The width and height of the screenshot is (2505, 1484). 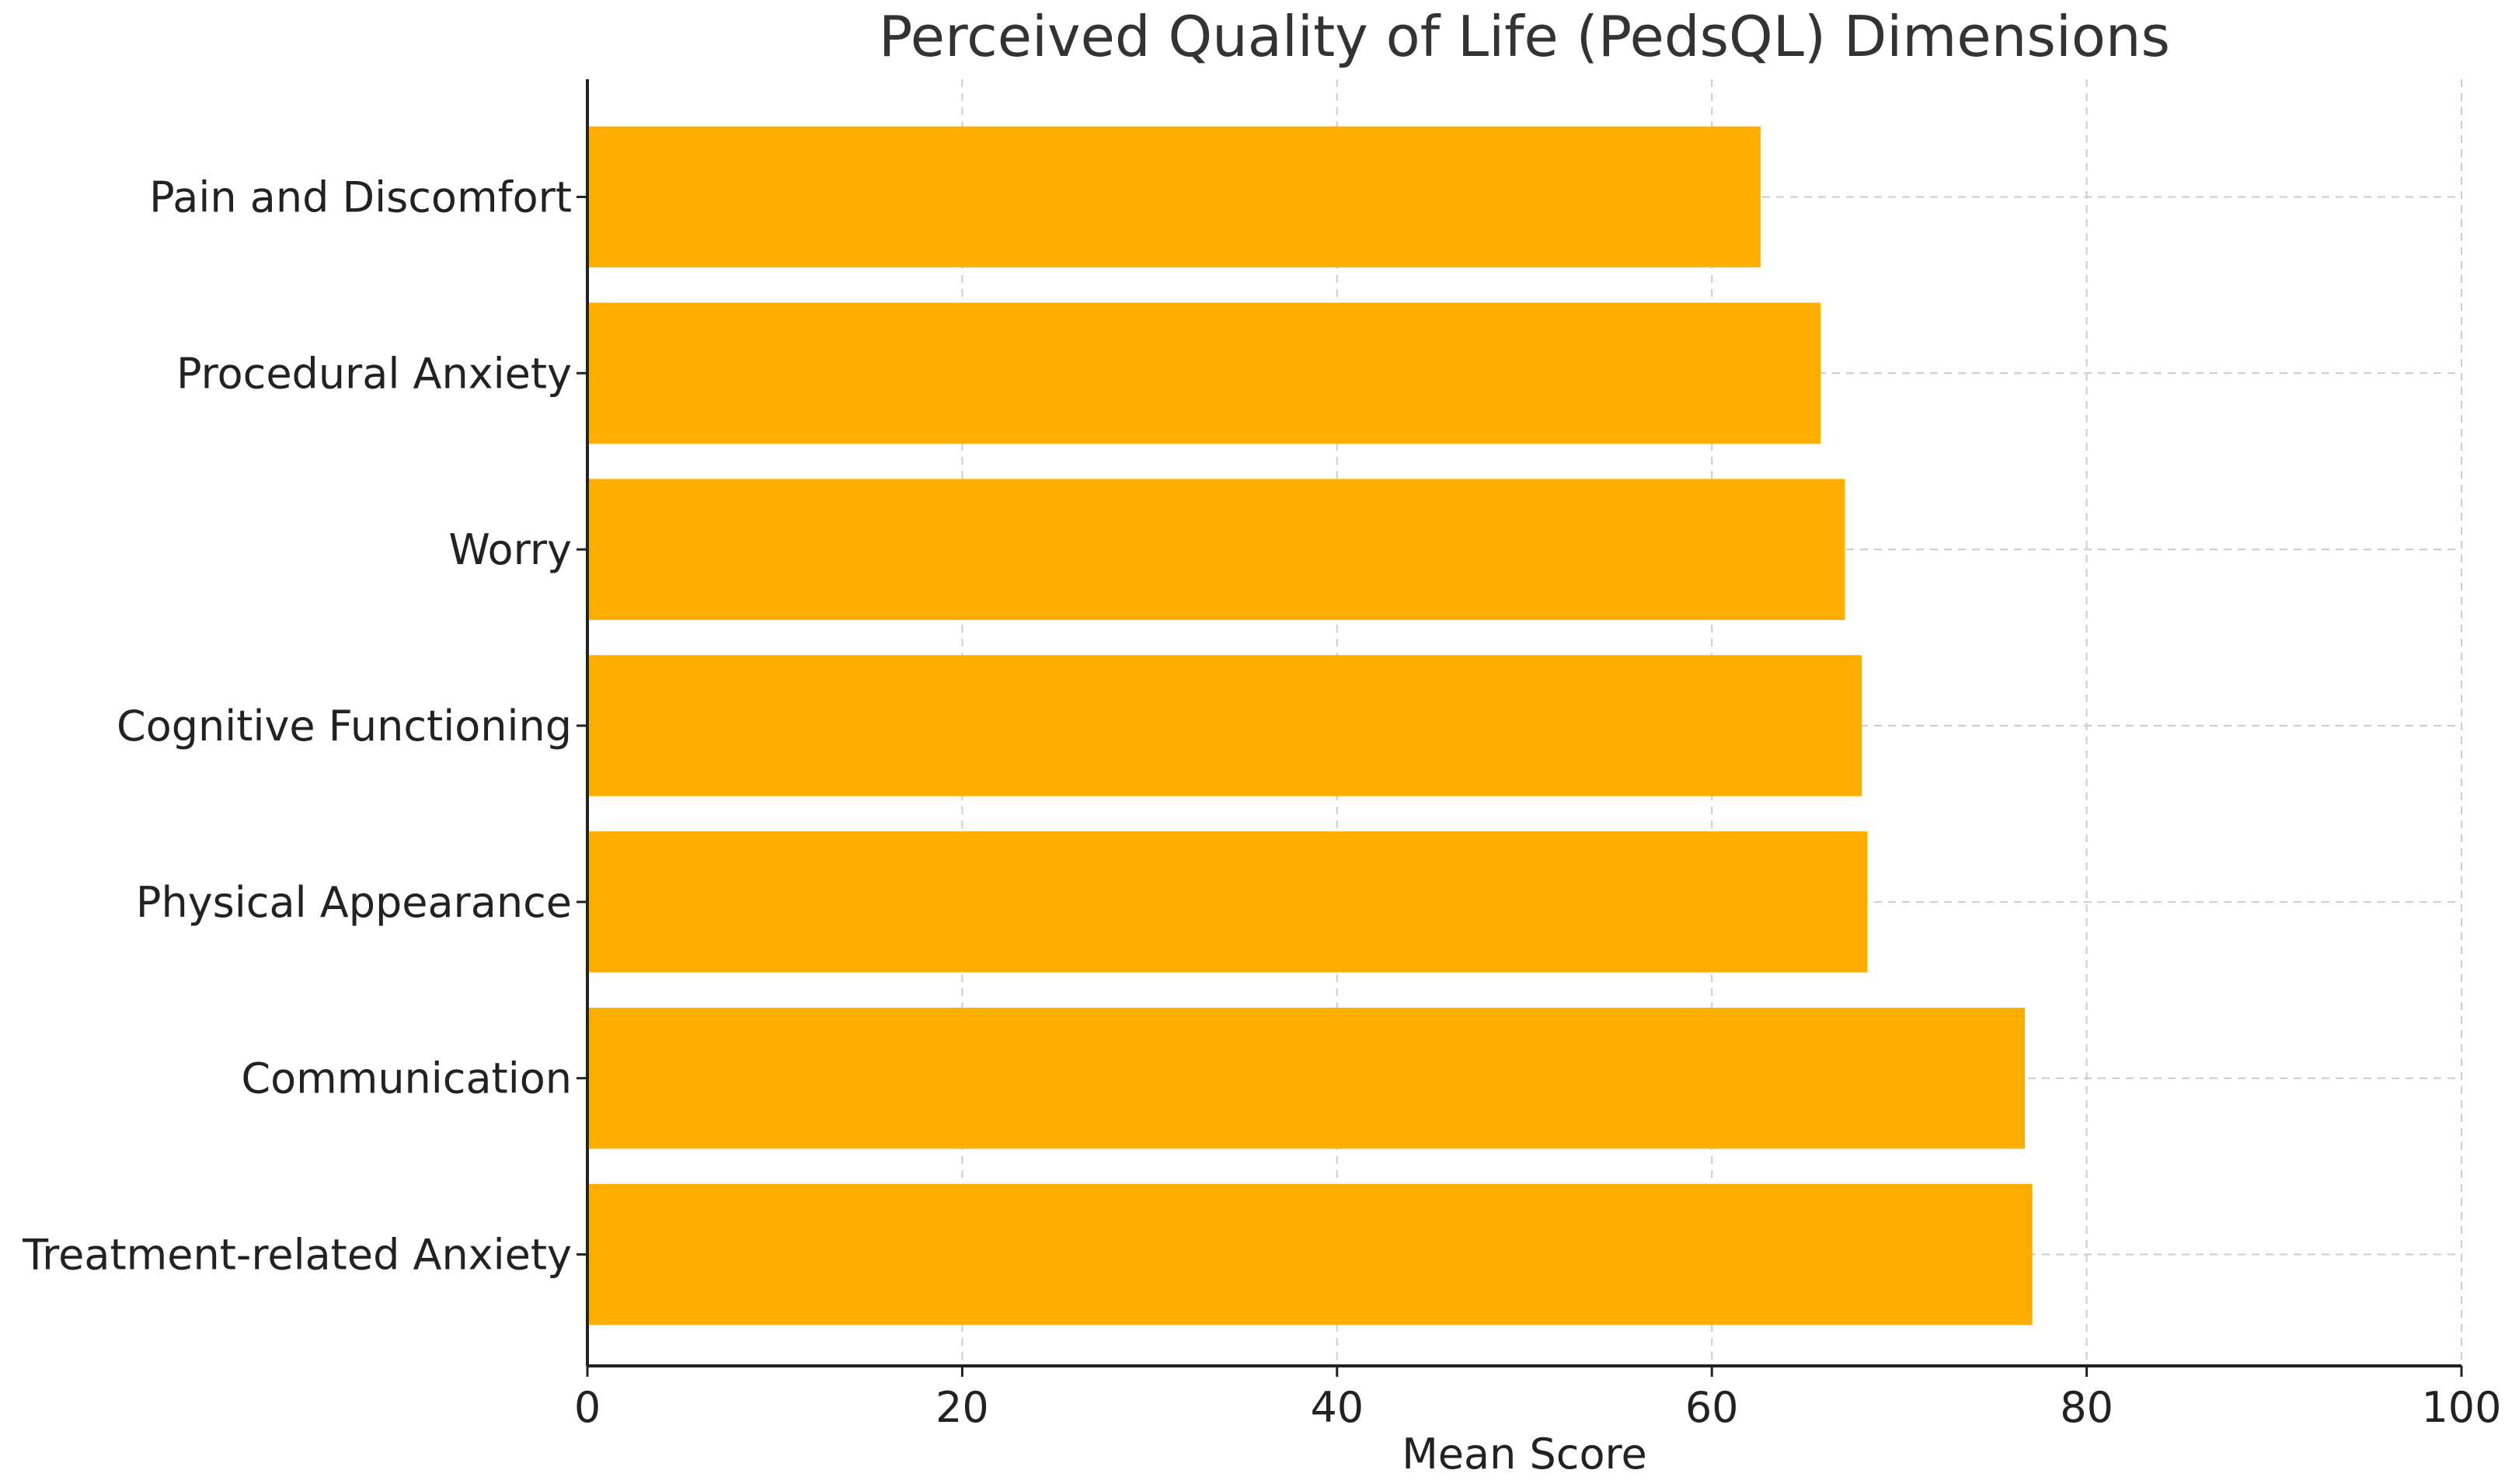 What do you see at coordinates (962, 1407) in the screenshot?
I see `x-tick-label: 20` at bounding box center [962, 1407].